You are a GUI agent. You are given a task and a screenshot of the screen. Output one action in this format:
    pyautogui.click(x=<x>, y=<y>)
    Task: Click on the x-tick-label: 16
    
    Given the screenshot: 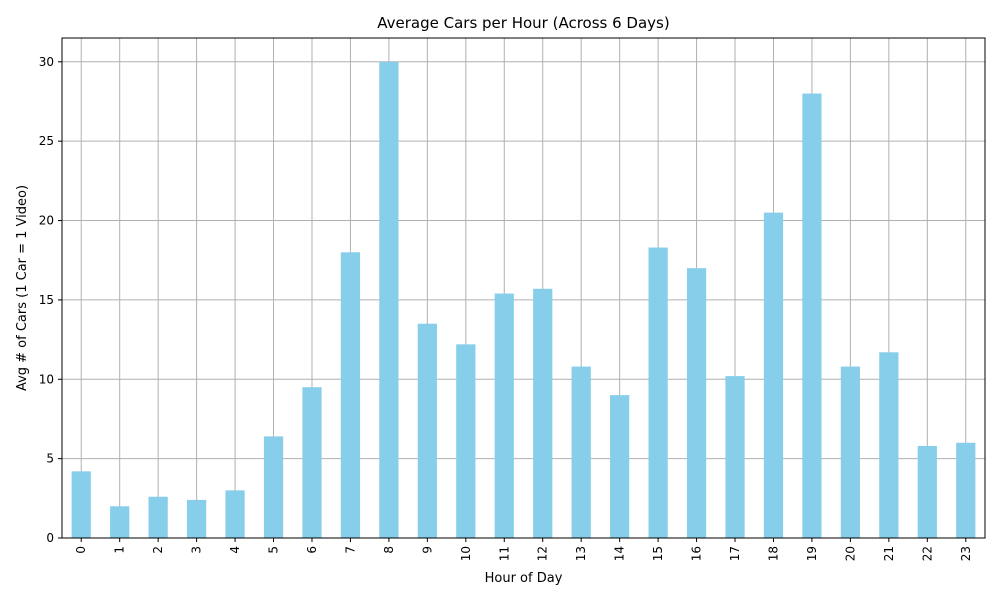 What is the action you would take?
    pyautogui.click(x=697, y=553)
    